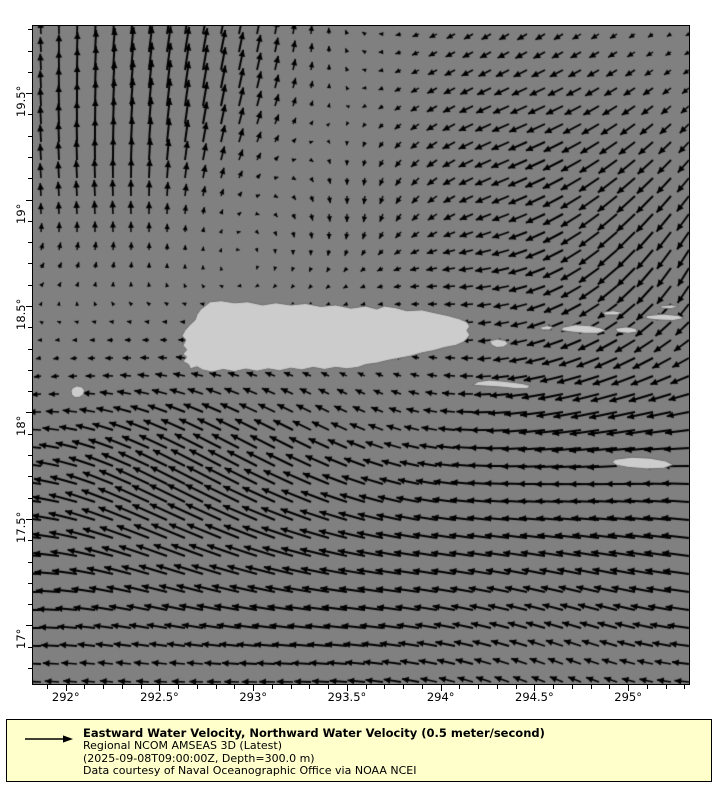  What do you see at coordinates (65, 697) in the screenshot?
I see `x-axis-tick-label: 292°` at bounding box center [65, 697].